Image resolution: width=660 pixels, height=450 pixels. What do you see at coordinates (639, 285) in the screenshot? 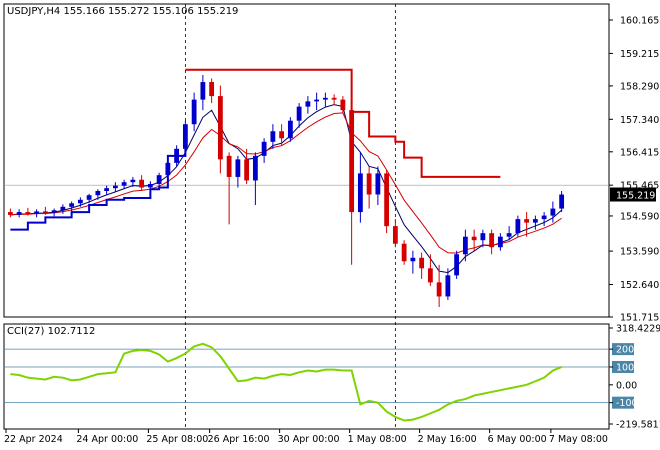
I see `price-tick-label: 152.640` at bounding box center [639, 285].